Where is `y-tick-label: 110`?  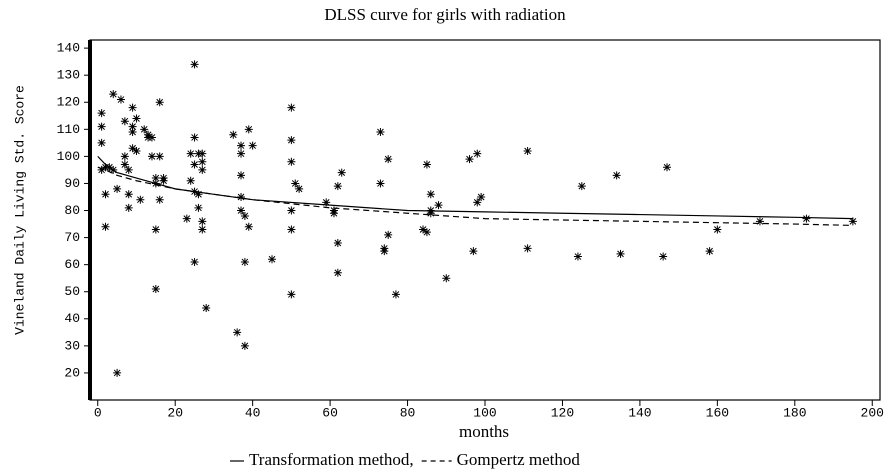
y-tick-label: 110 is located at coordinates (68, 129).